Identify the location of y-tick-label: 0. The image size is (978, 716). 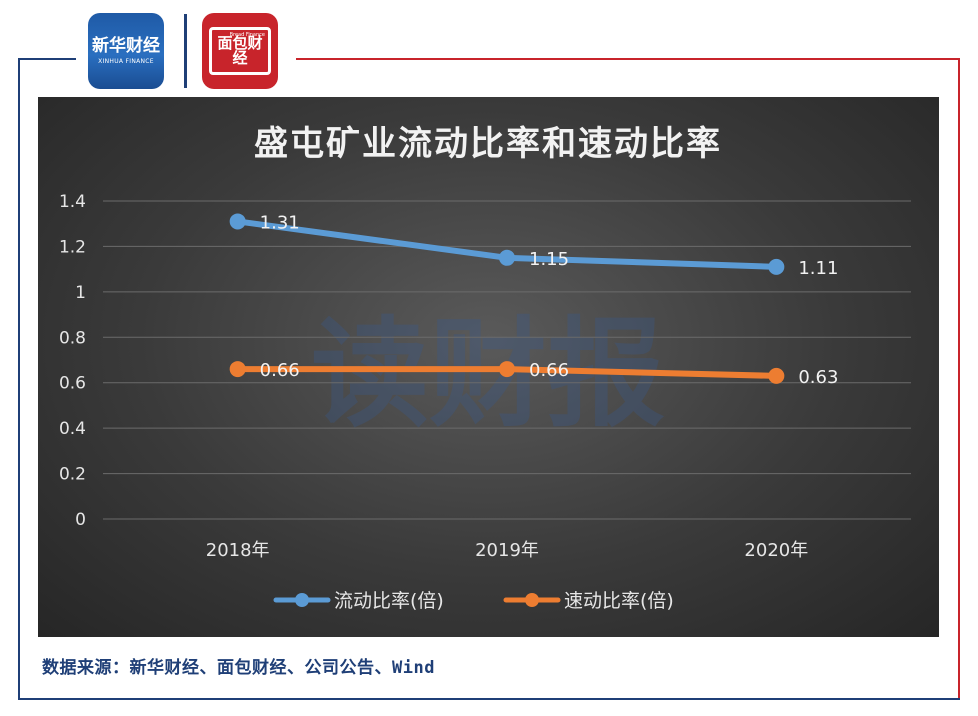
(80, 520).